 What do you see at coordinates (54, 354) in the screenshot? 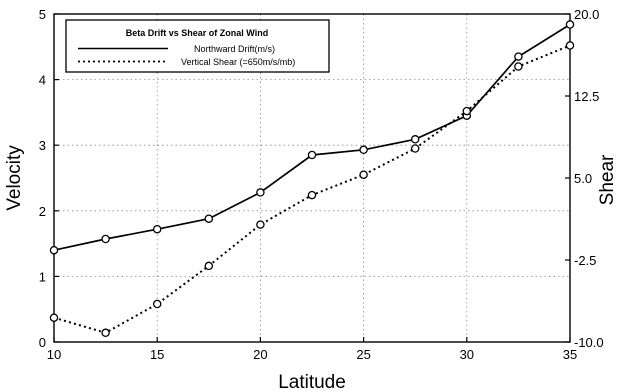
I see `x-tick-label: 10` at bounding box center [54, 354].